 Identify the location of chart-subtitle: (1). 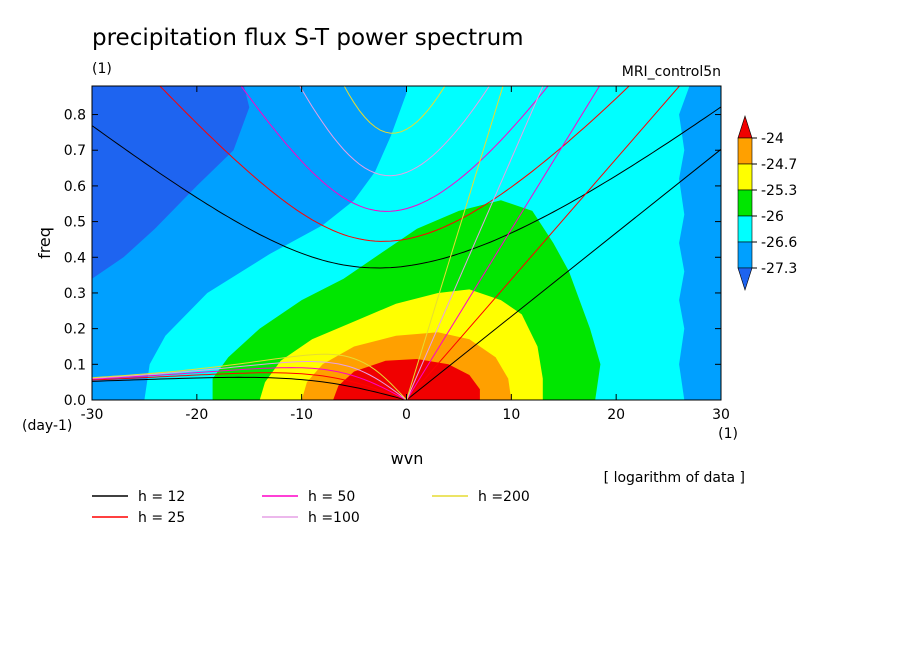
(102, 69).